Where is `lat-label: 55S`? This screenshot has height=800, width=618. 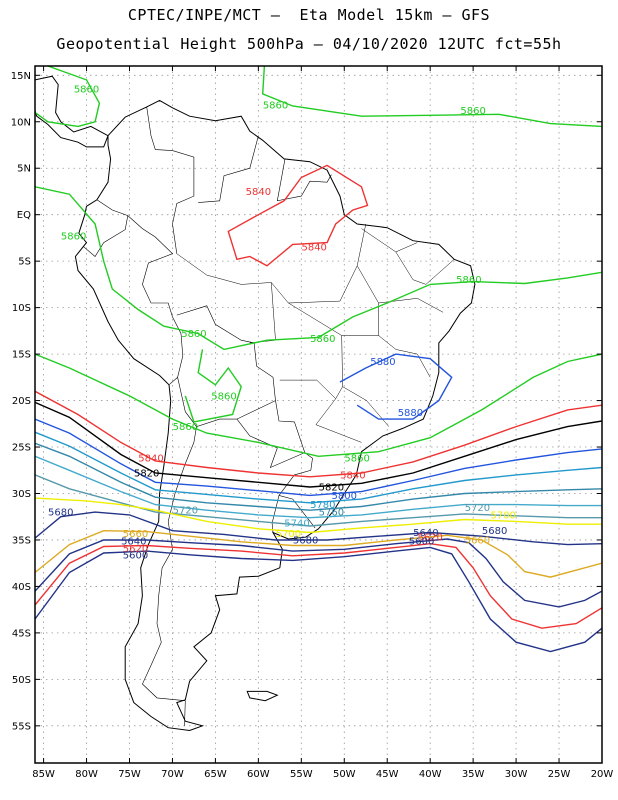 lat-label: 55S is located at coordinates (21, 726).